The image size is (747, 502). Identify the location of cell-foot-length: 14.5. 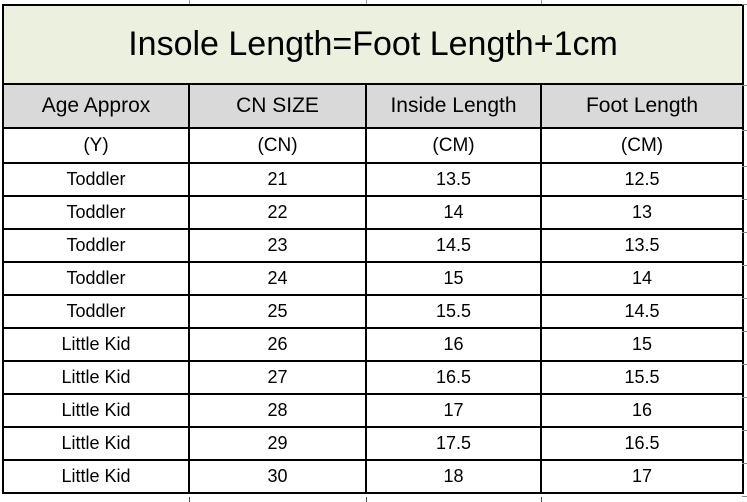
(642, 311).